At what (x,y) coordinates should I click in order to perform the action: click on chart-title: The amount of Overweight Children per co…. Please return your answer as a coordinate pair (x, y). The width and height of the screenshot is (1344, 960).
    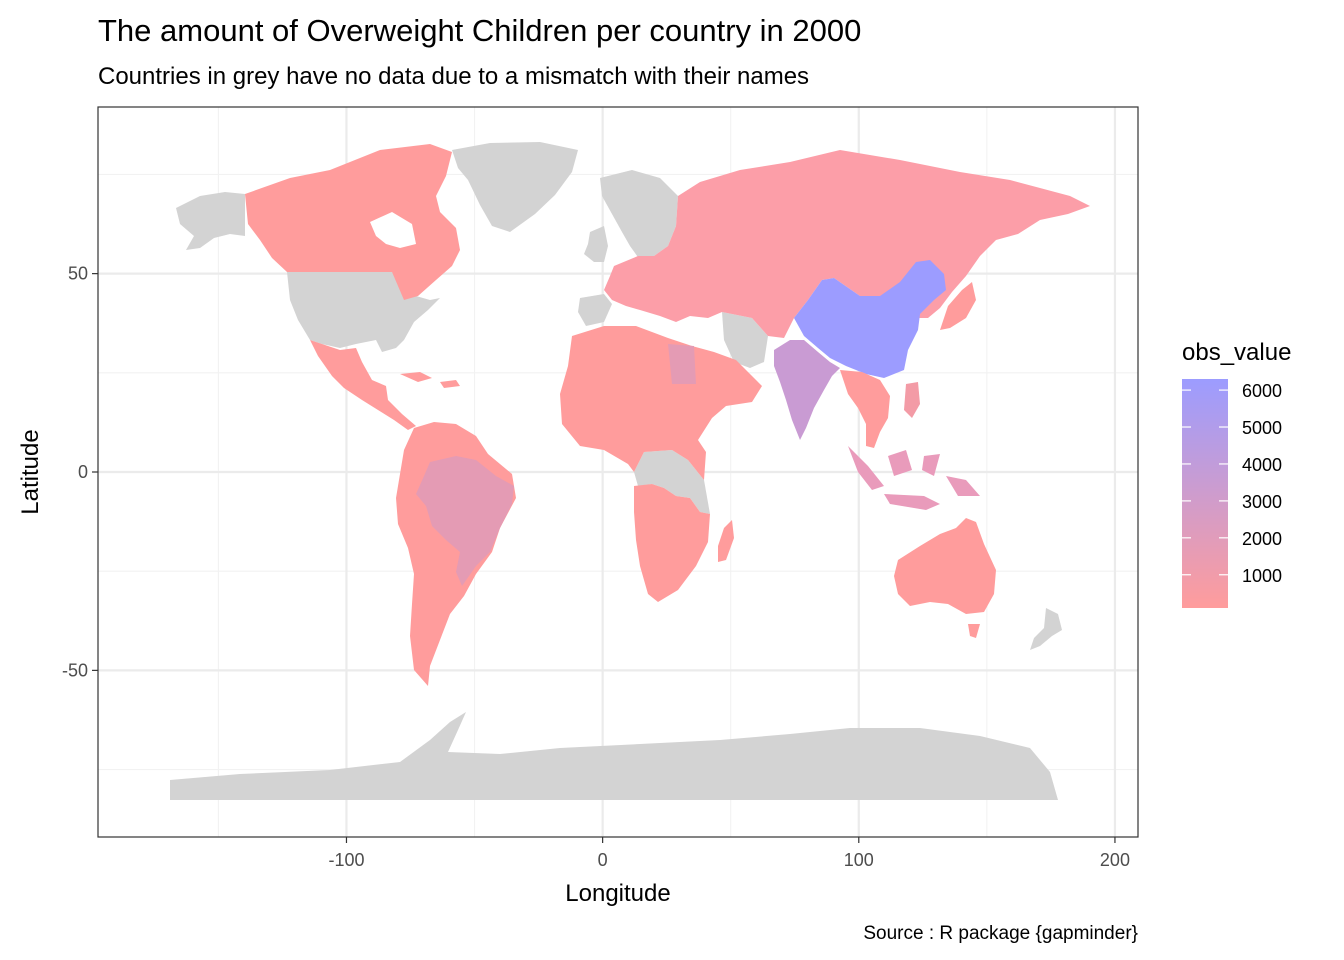
    Looking at the image, I should click on (479, 30).